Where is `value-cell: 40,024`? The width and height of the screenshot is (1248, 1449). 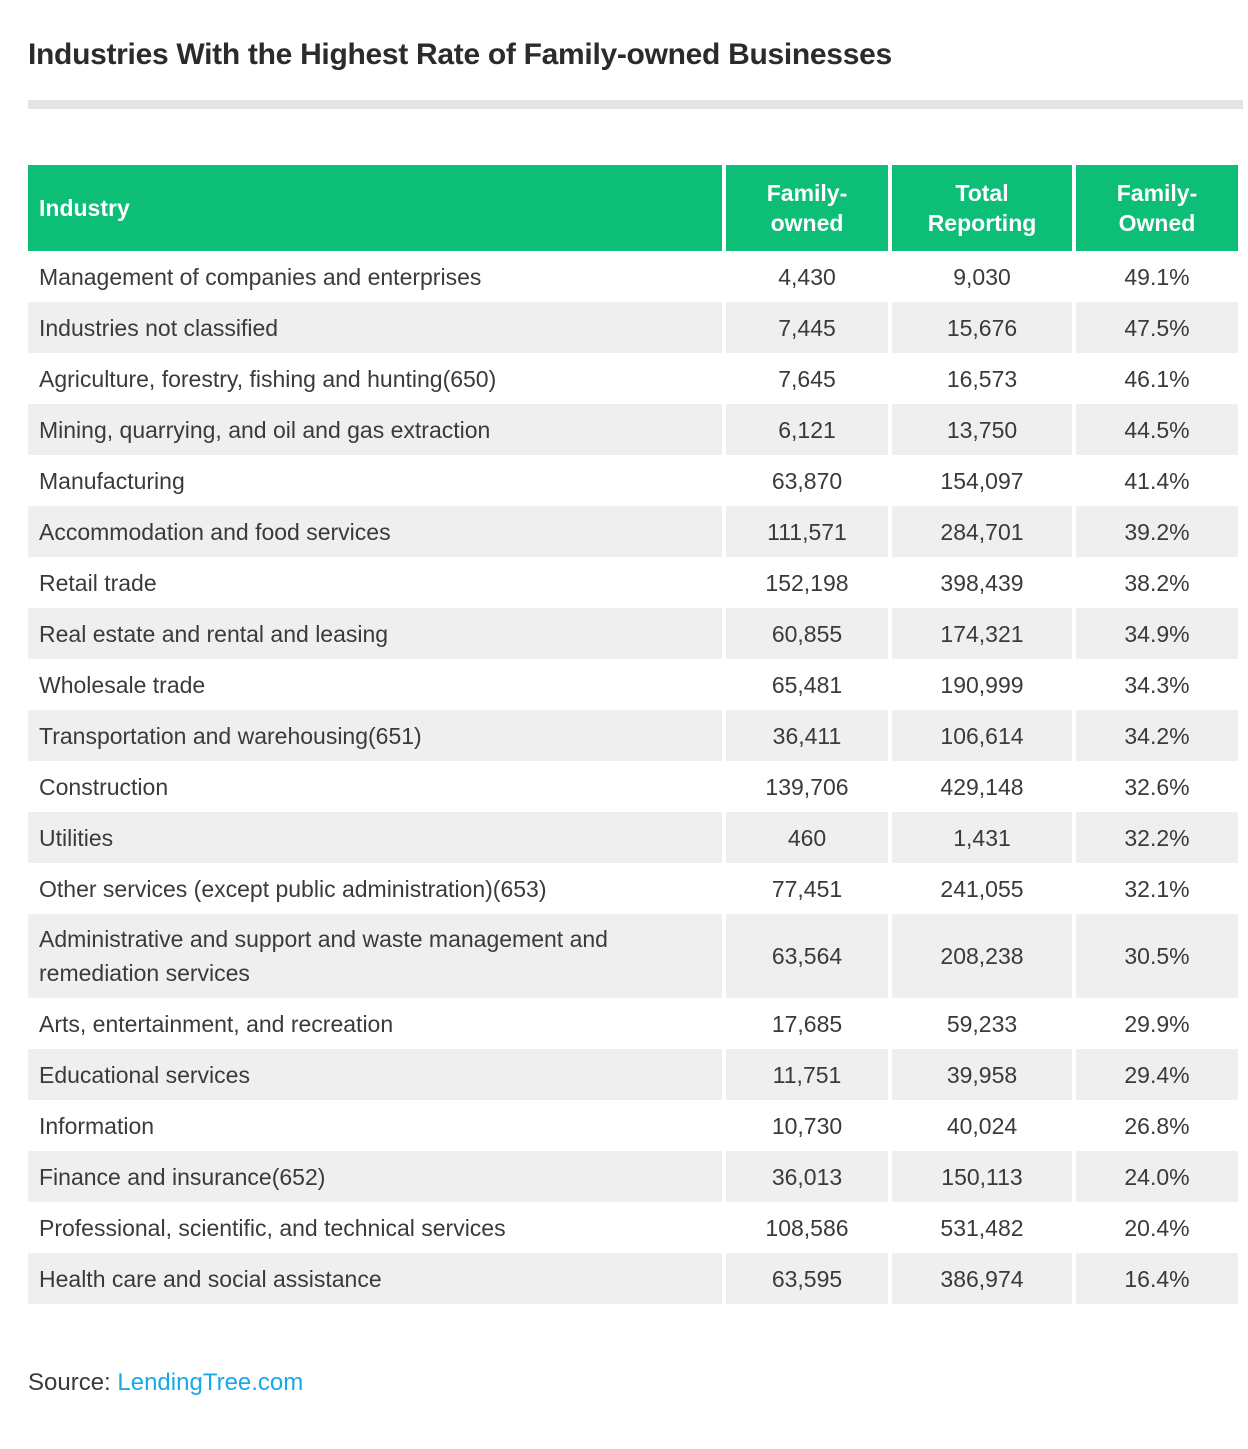
value-cell: 40,024 is located at coordinates (982, 1125).